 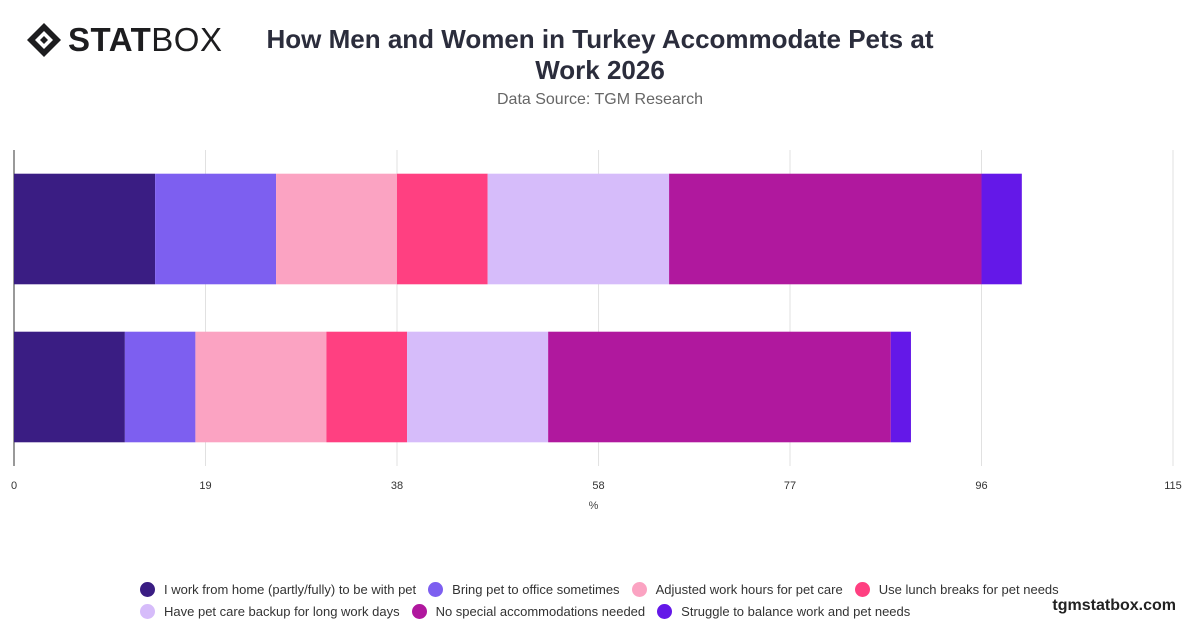 What do you see at coordinates (44, 40) in the screenshot?
I see `diamond-logo-icon` at bounding box center [44, 40].